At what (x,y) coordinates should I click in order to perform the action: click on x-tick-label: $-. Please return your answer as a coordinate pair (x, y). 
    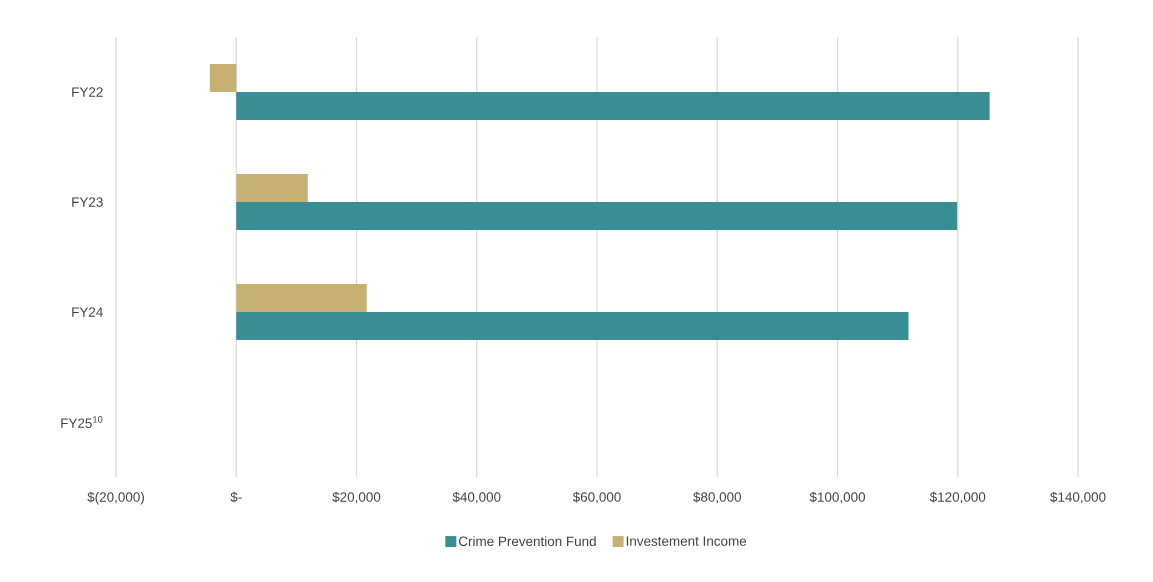
    Looking at the image, I should click on (236, 497).